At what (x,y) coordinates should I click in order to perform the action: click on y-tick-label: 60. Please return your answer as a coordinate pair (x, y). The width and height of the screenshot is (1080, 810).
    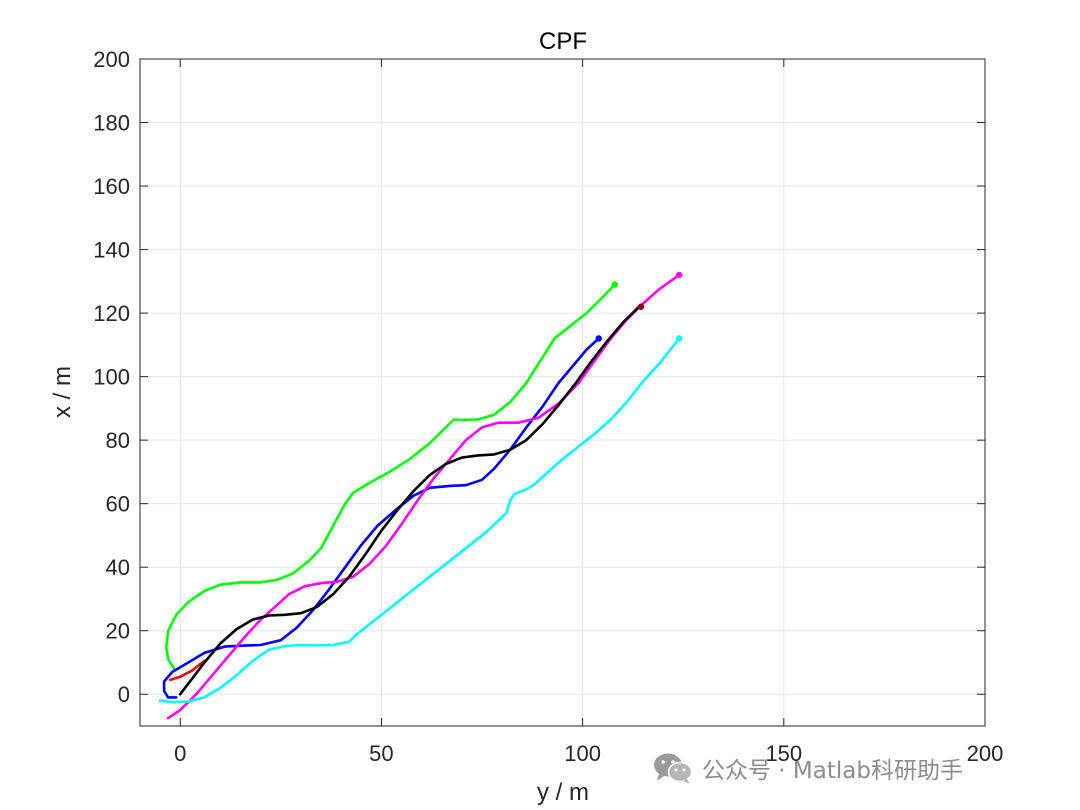
    Looking at the image, I should click on (118, 504).